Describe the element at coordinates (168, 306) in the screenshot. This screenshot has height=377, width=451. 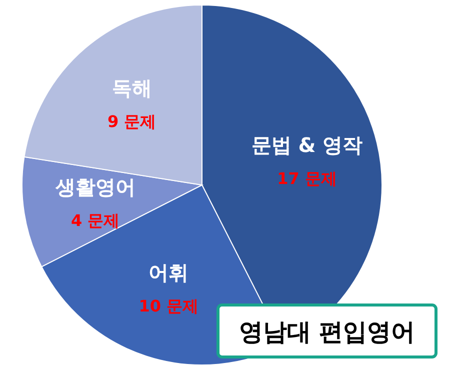
I see `data-label: 10 문제` at that location.